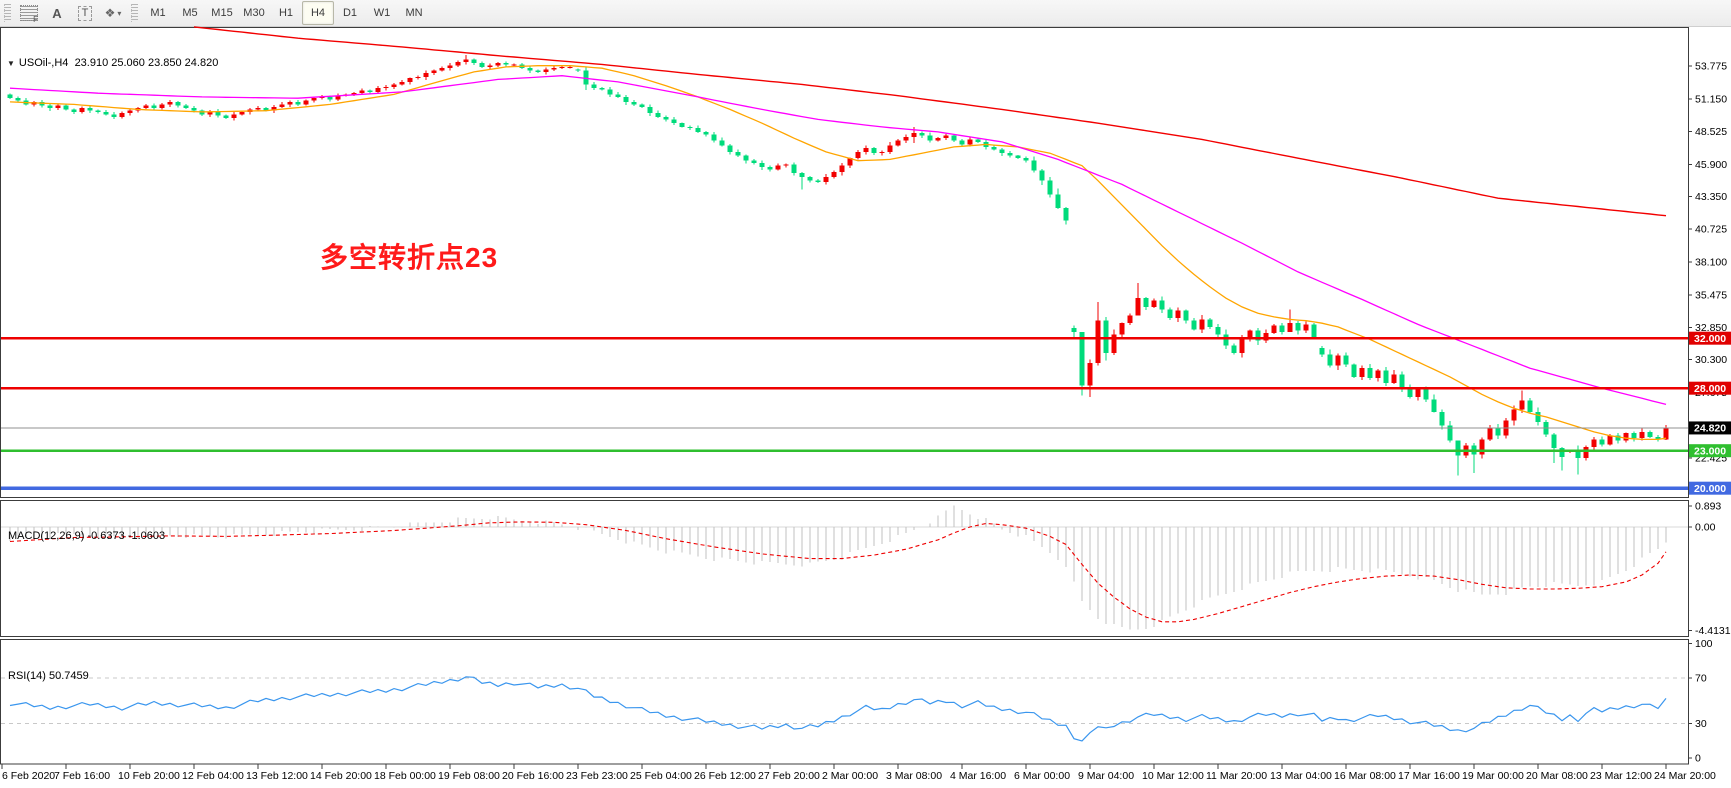 This screenshot has width=1731, height=788. Describe the element at coordinates (1710, 388) in the screenshot. I see `price-badge-28.000` at that location.